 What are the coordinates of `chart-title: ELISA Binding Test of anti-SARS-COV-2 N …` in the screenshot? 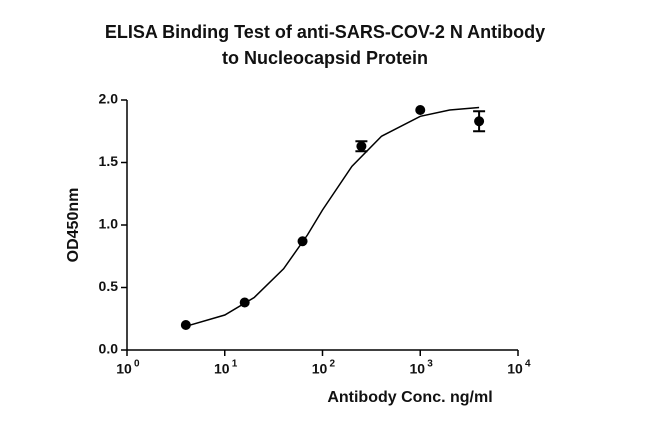 It's located at (325, 32).